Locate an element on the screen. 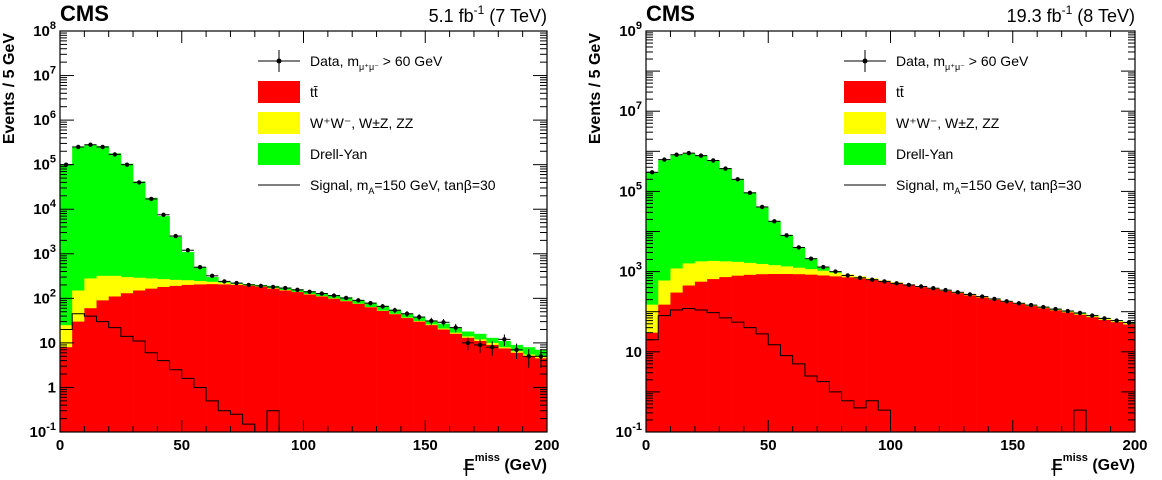  x-tick-label: 200 is located at coordinates (1134, 445).